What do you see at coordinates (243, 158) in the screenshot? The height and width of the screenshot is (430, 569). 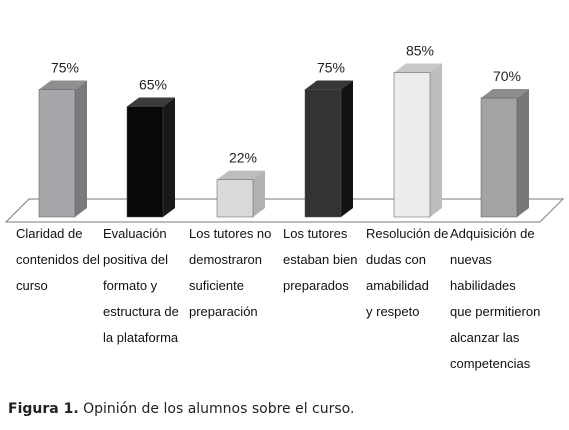 I see `bar-value-label: 22%` at bounding box center [243, 158].